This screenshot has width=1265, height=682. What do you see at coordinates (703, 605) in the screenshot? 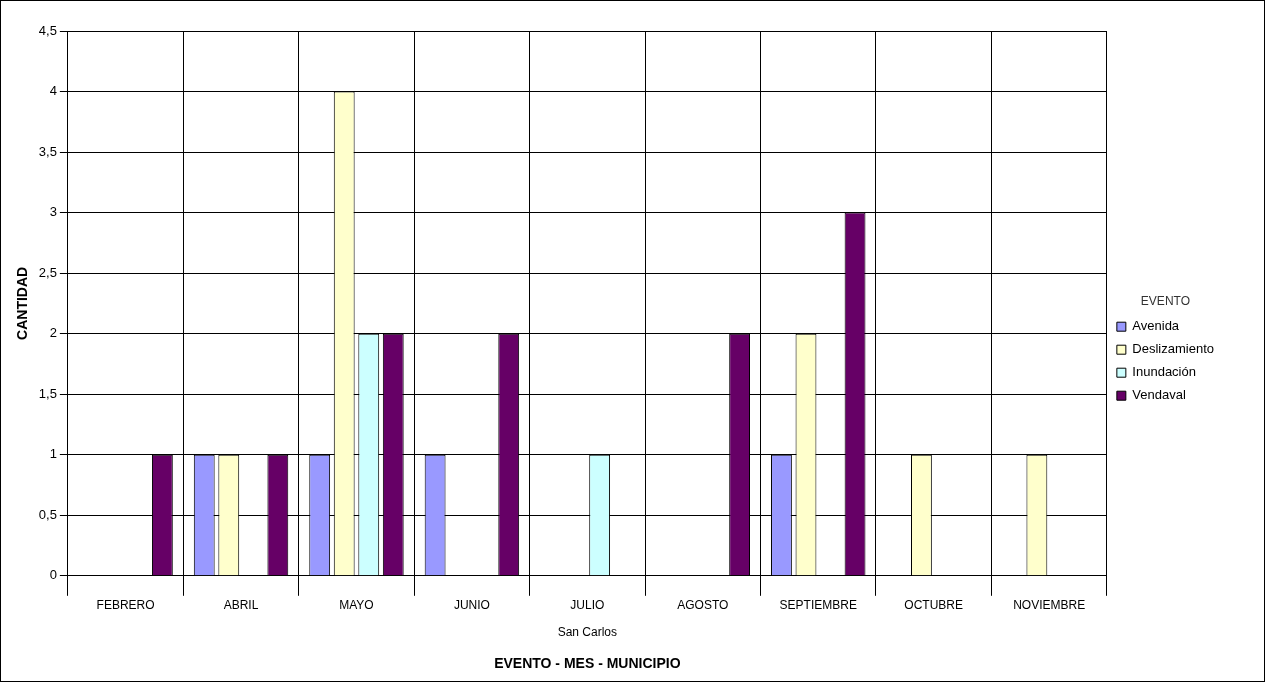
I see `x-tick-label: AGOSTO` at bounding box center [703, 605].